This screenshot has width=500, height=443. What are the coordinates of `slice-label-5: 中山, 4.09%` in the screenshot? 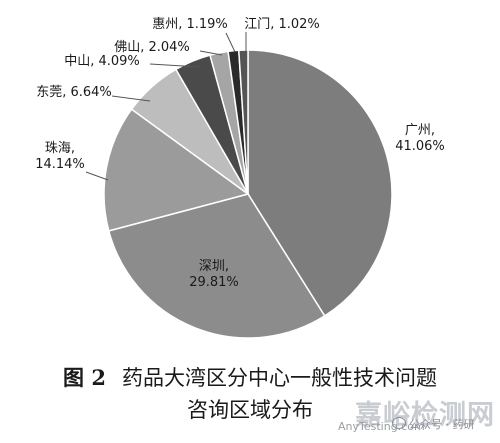 It's located at (102, 61).